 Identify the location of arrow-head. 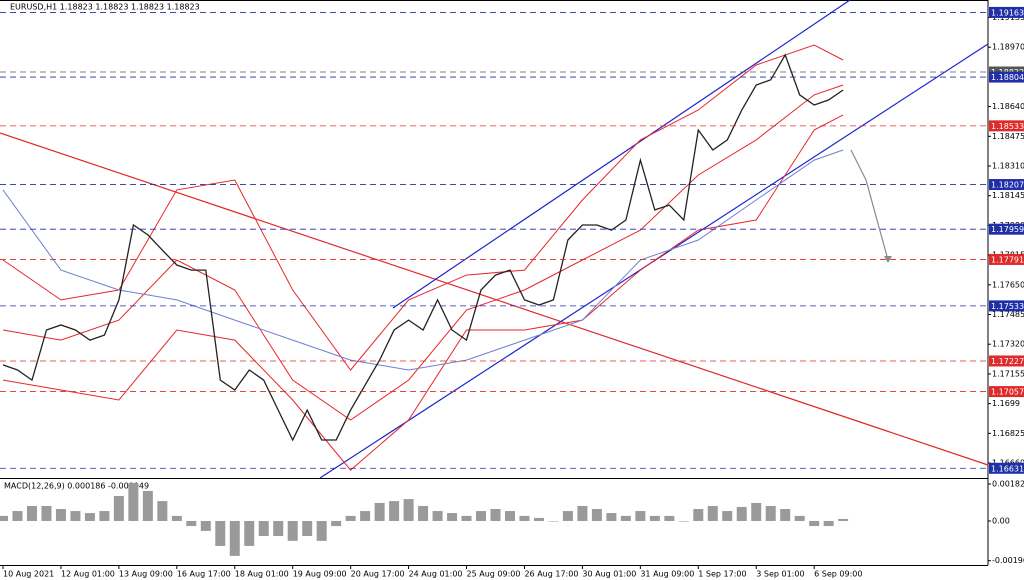
(888, 259).